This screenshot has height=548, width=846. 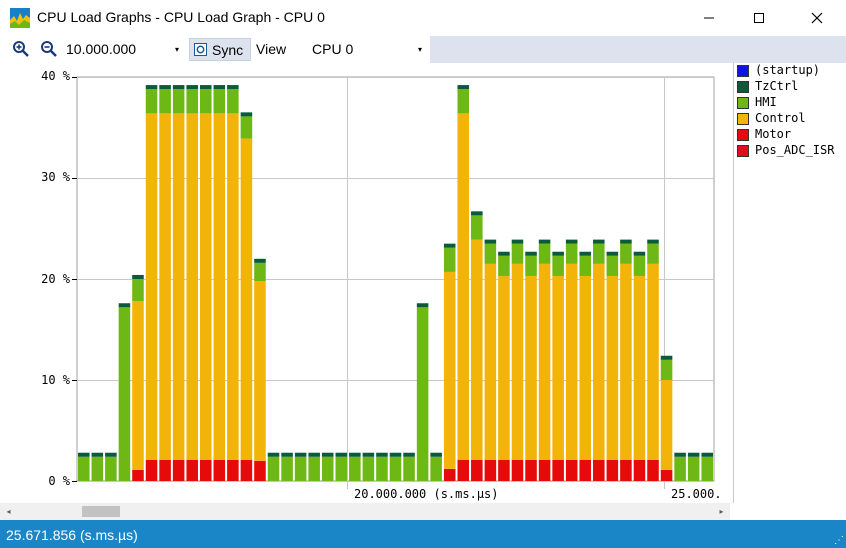 What do you see at coordinates (21, 49) in the screenshot?
I see `zoom-in-button` at bounding box center [21, 49].